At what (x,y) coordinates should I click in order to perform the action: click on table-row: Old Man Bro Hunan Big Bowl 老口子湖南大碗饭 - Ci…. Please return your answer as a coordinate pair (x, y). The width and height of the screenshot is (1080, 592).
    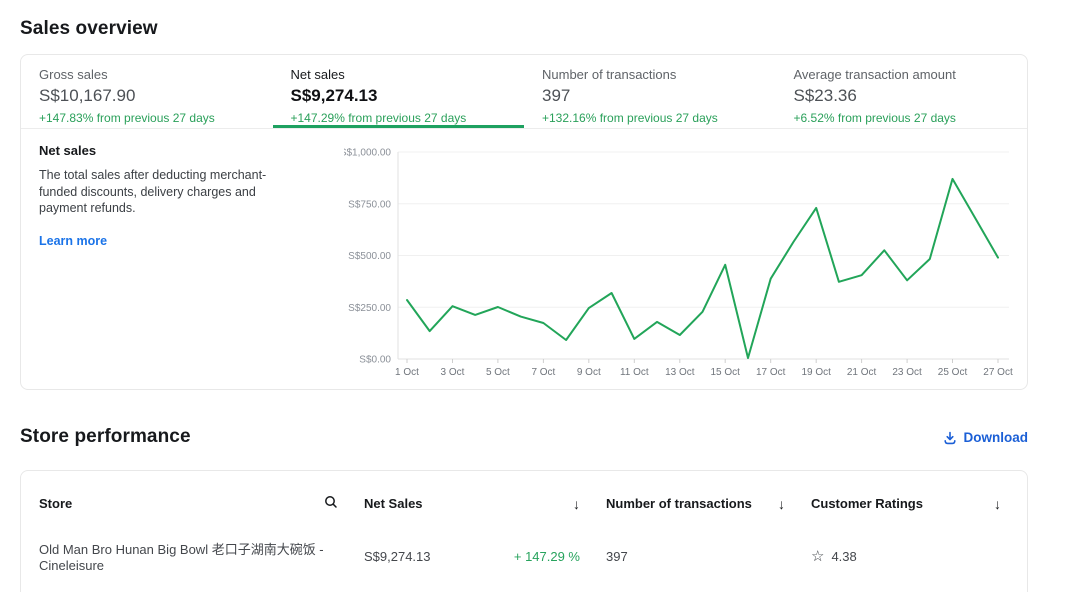
    Looking at the image, I should click on (524, 556).